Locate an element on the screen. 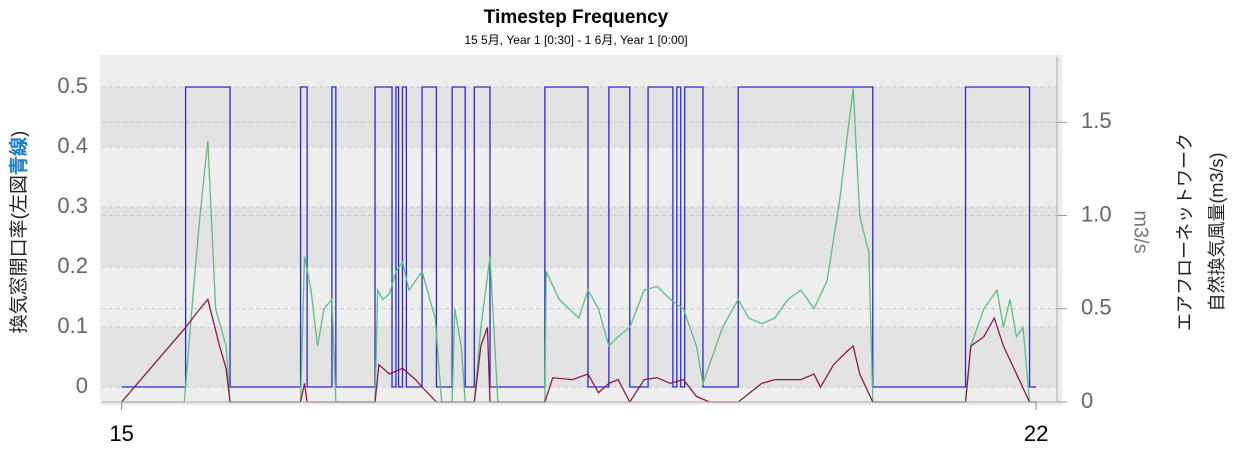 Image resolution: width=1241 pixels, height=451 pixels. x-tick-label: 15 is located at coordinates (121, 433).